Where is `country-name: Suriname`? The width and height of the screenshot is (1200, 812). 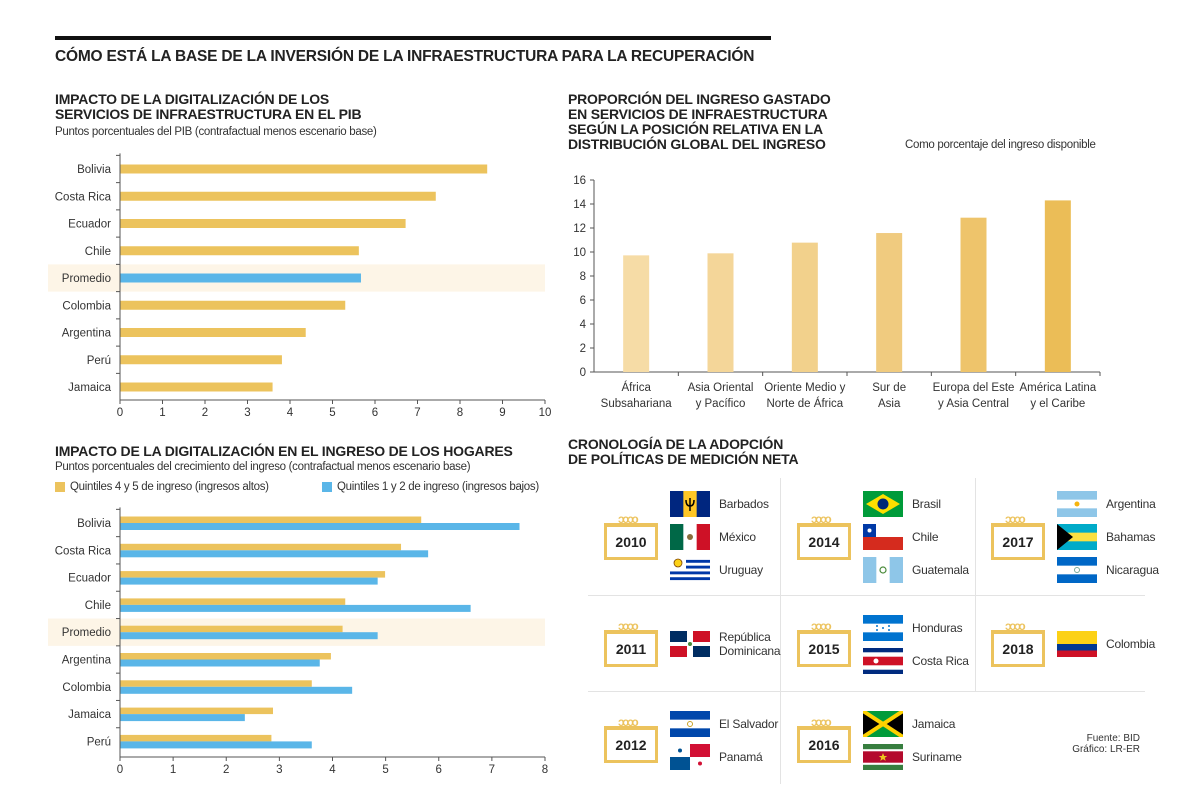
country-name: Suriname is located at coordinates (937, 756).